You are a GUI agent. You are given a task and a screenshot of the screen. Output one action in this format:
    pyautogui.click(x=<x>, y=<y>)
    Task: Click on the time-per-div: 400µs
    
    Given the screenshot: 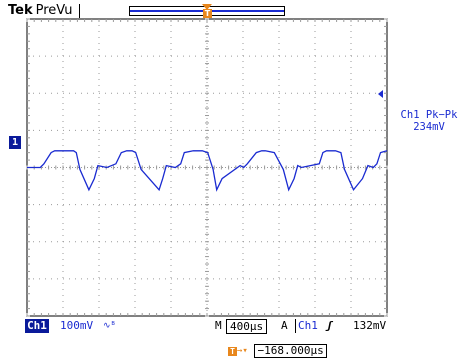 What is the action you would take?
    pyautogui.click(x=247, y=326)
    